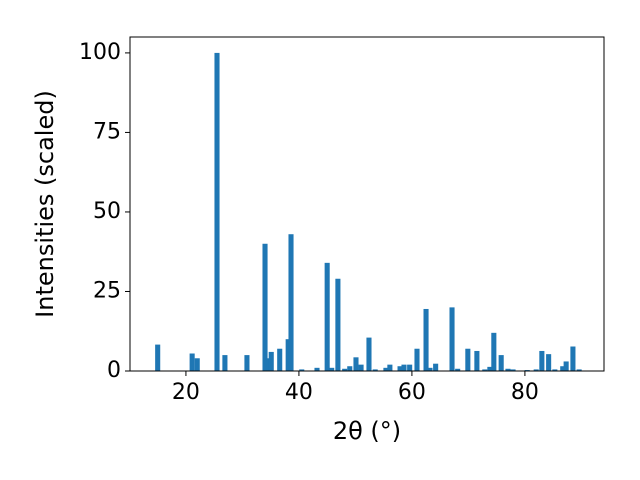  I want to click on y-tick-label: 100, so click(100, 52).